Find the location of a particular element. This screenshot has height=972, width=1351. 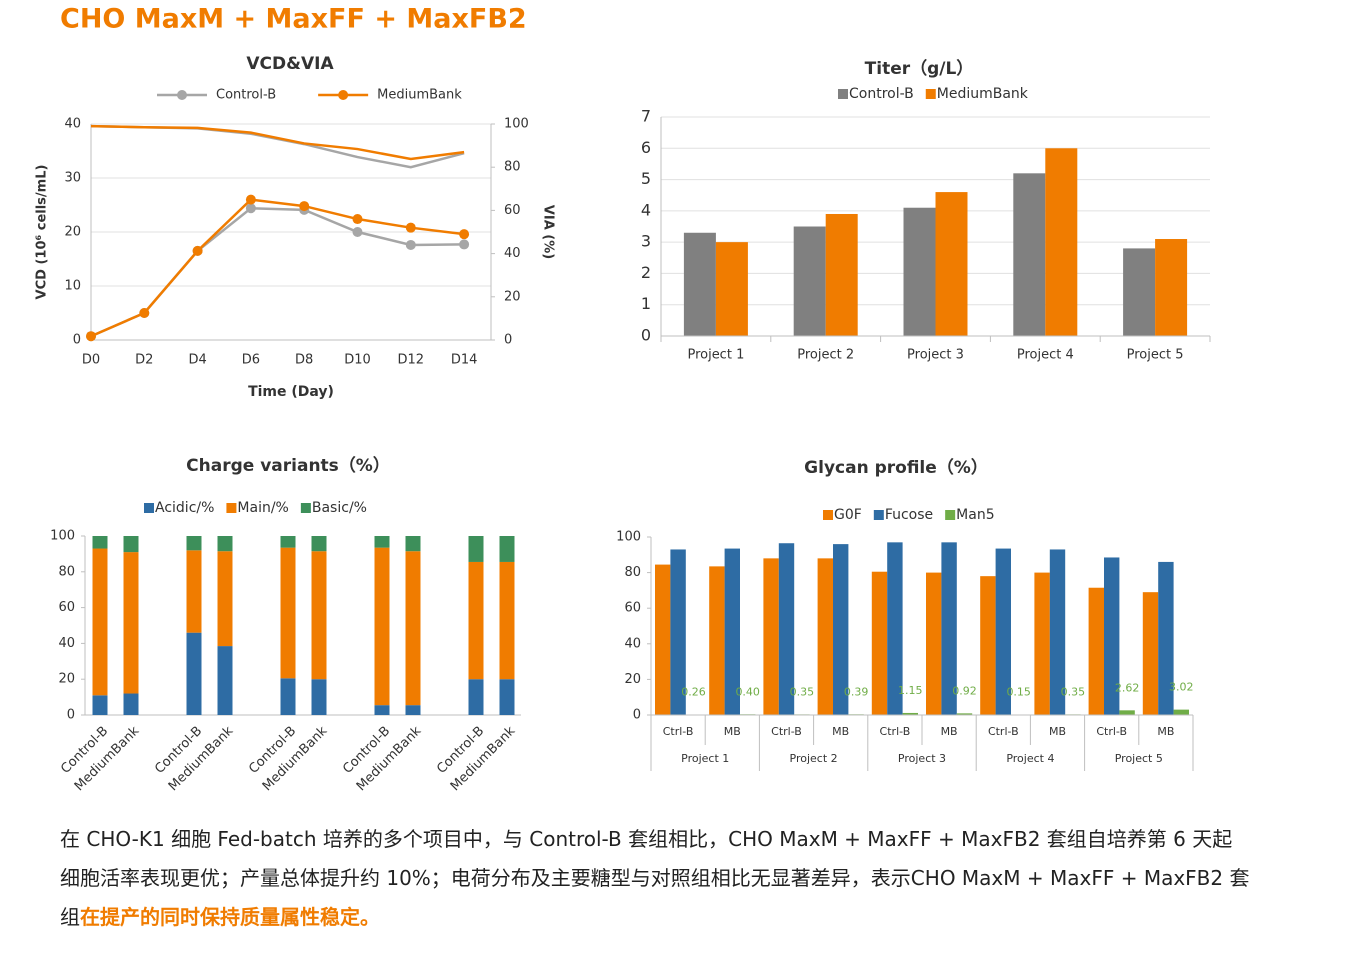

y-axis-label: VCD (10⁶ cells/mL) is located at coordinates (42, 232).